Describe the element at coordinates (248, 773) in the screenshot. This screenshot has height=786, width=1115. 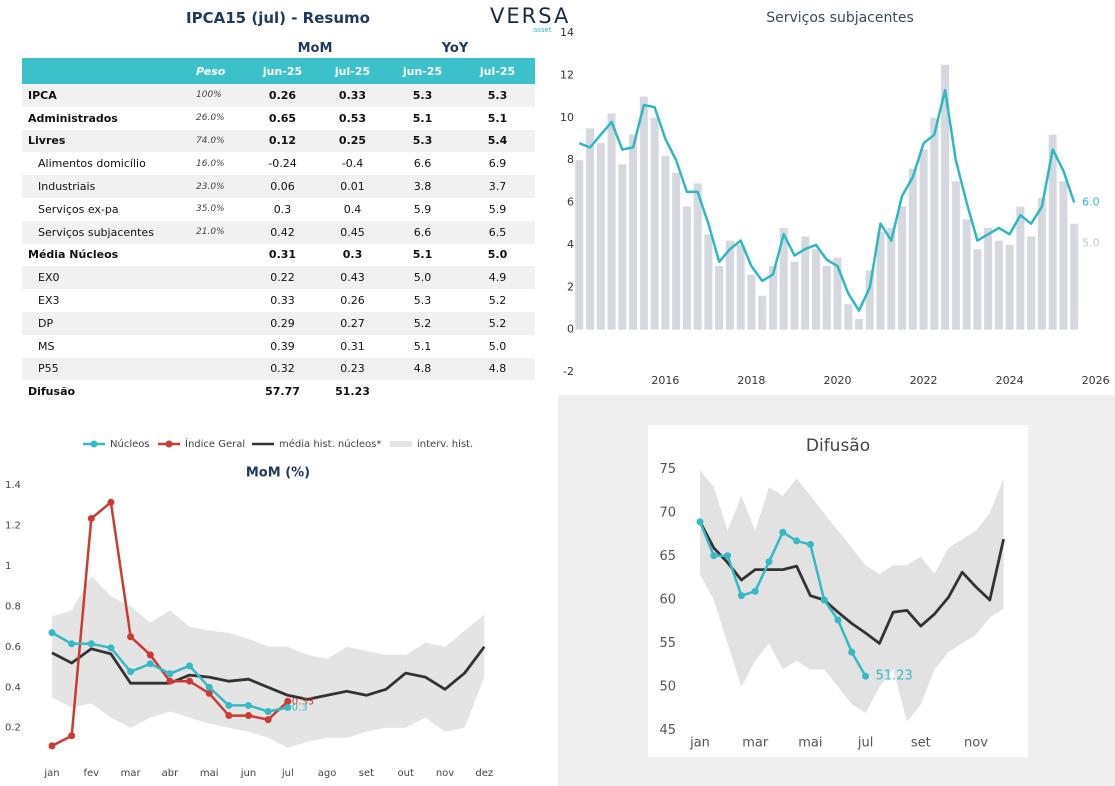
I see `x-tick-label: jun` at that location.